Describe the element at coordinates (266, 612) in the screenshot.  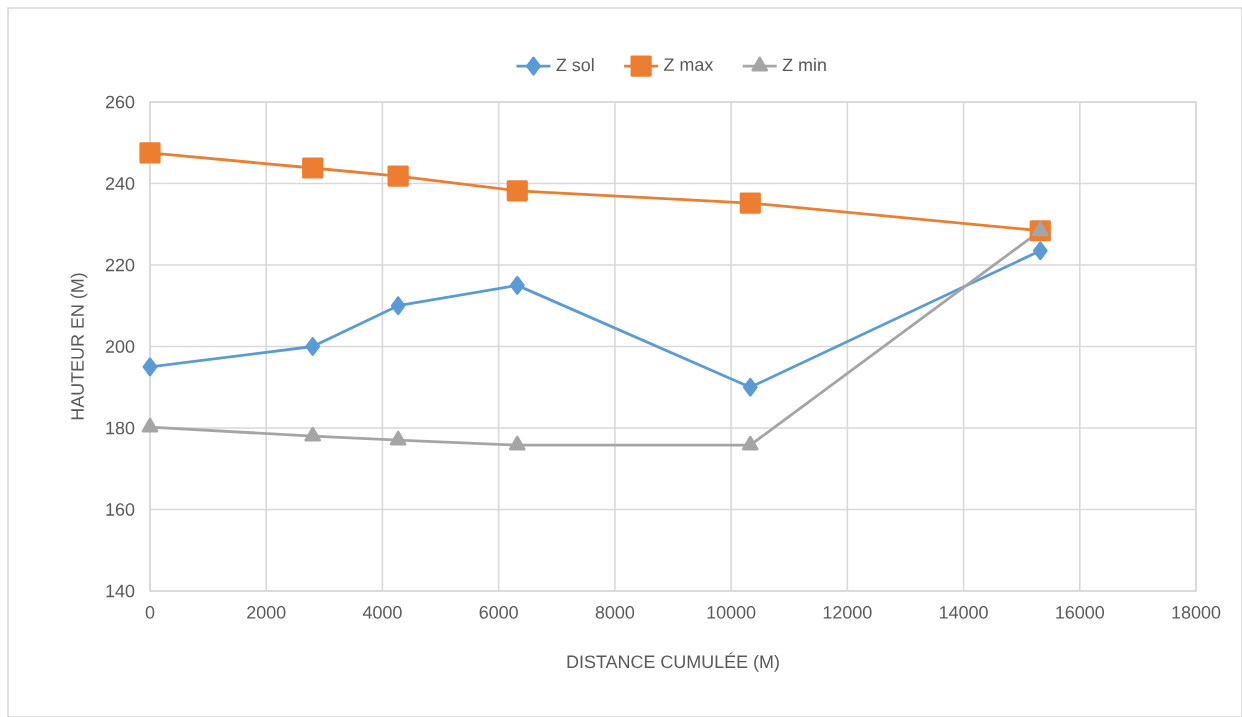
I see `x-tick-label: 2000` at that location.